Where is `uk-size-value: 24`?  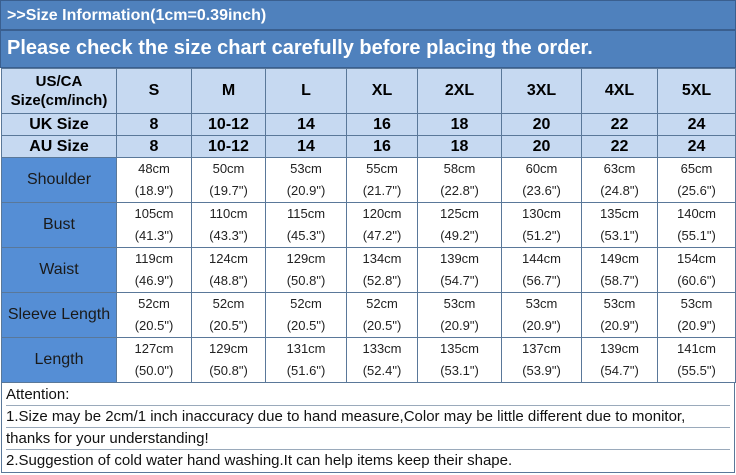 uk-size-value: 24 is located at coordinates (696, 124).